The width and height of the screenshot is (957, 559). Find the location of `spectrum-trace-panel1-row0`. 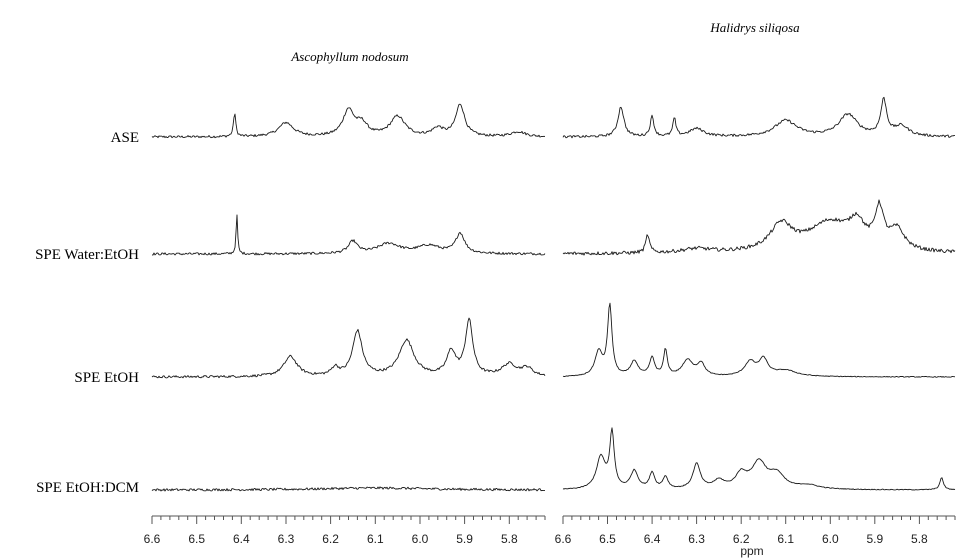

spectrum-trace-panel1-row0 is located at coordinates (758, 117).